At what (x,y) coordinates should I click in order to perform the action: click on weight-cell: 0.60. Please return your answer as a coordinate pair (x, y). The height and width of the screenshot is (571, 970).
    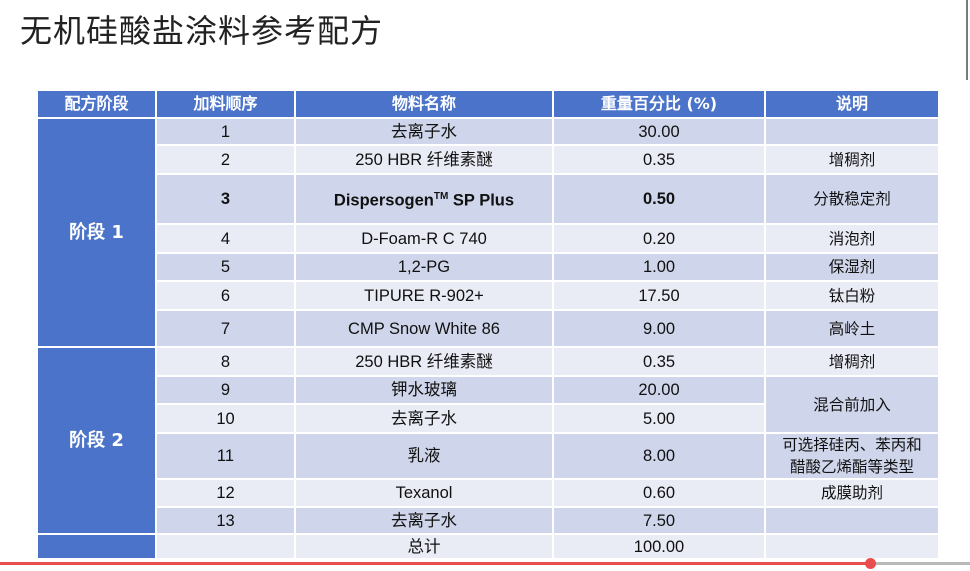
    Looking at the image, I should click on (659, 493).